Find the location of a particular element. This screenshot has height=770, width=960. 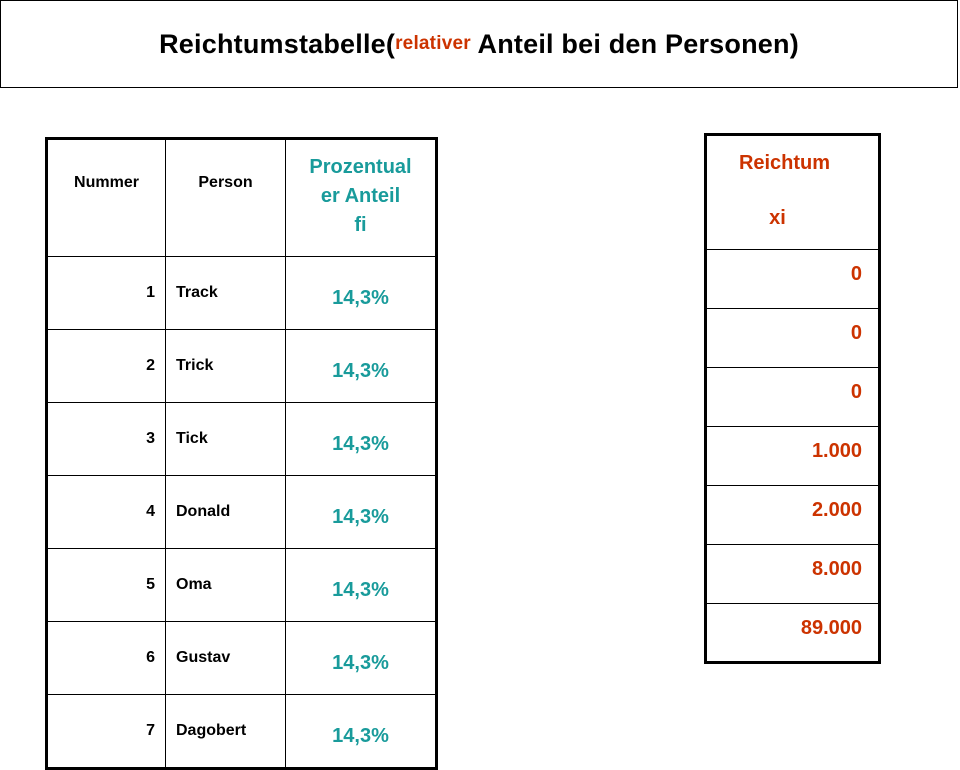

wealth-value: 8.000 is located at coordinates (792, 574).